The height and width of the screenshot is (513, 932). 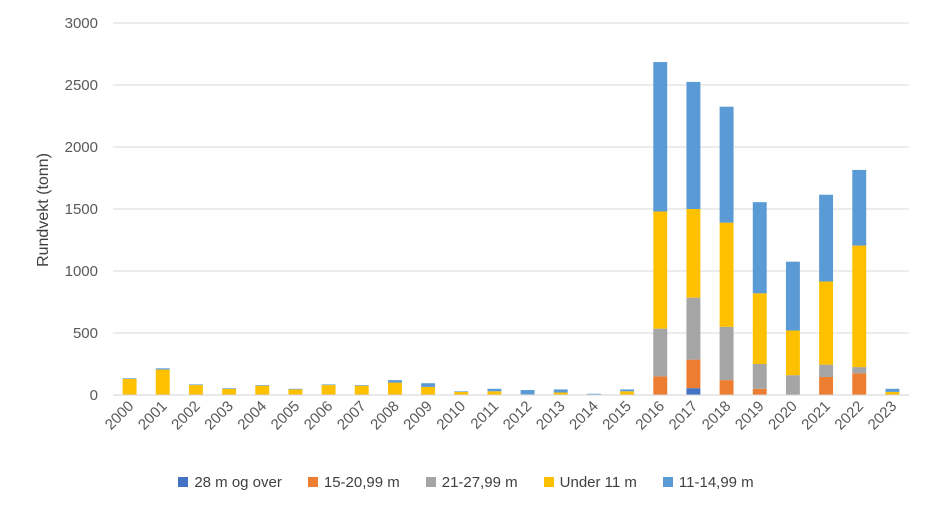 I want to click on x-tick-label: 2019, so click(x=750, y=416).